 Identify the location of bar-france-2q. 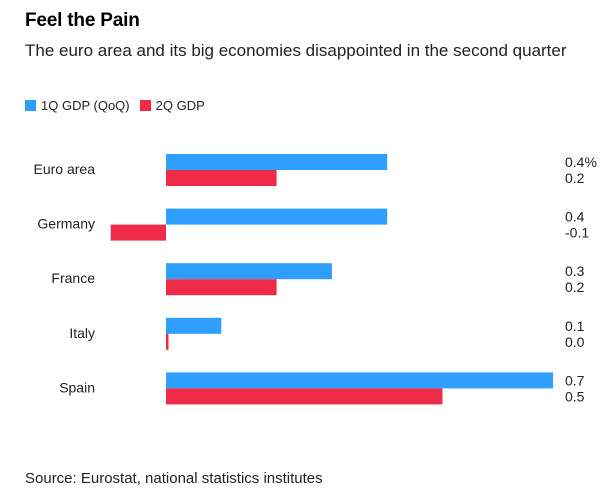
(221, 287).